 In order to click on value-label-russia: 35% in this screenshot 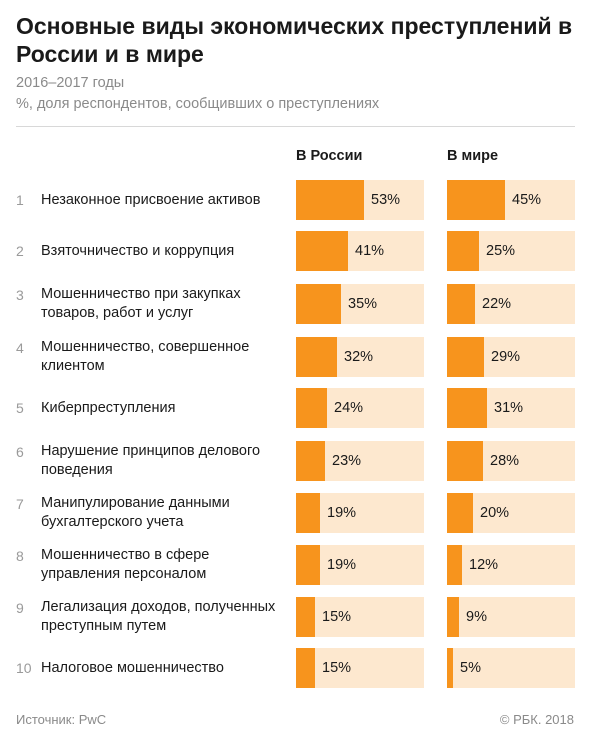, I will do `click(363, 304)`.